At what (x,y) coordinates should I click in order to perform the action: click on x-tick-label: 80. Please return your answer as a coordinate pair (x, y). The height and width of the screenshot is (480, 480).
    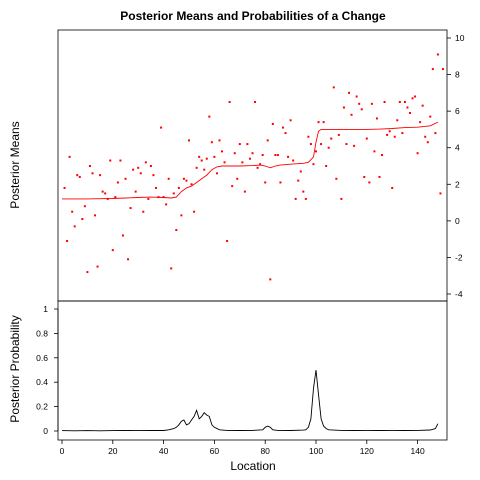
    Looking at the image, I should click on (265, 451).